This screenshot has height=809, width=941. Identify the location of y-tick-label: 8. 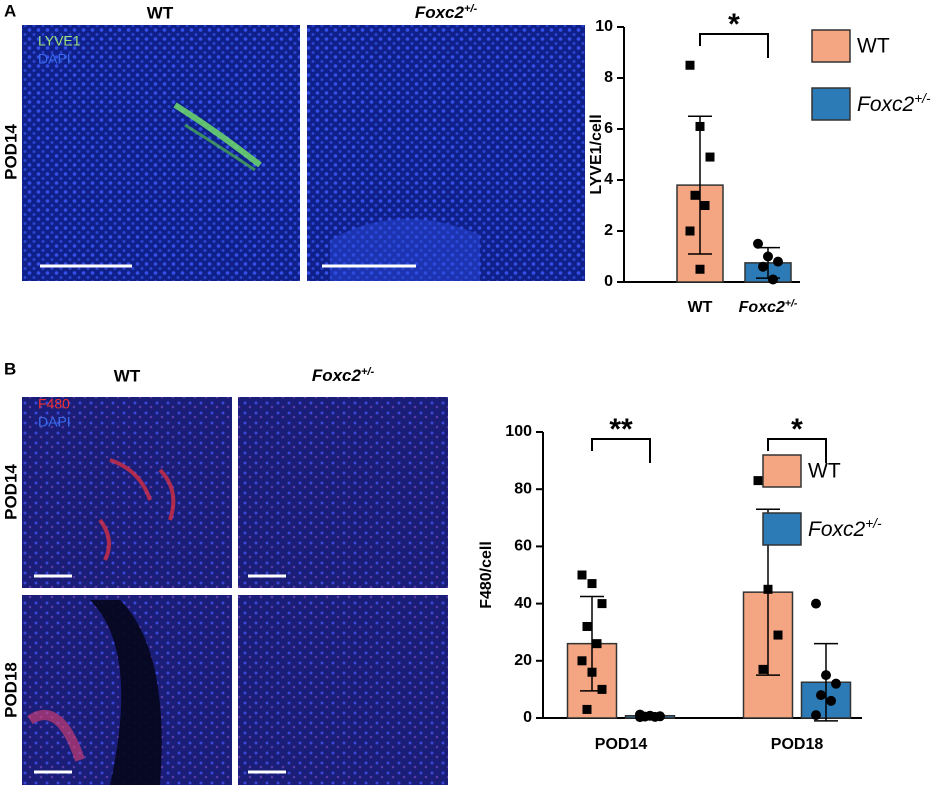
(608, 77).